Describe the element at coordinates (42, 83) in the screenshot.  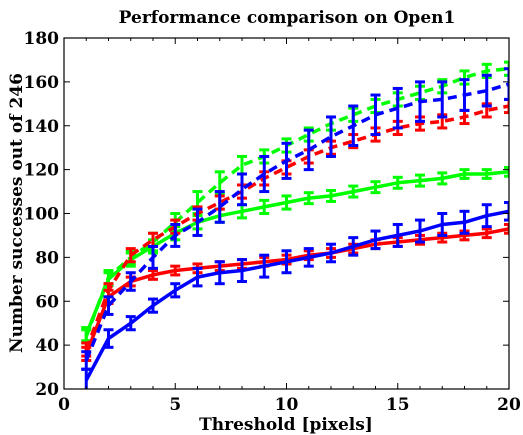
I see `y-tick-label: 160` at that location.